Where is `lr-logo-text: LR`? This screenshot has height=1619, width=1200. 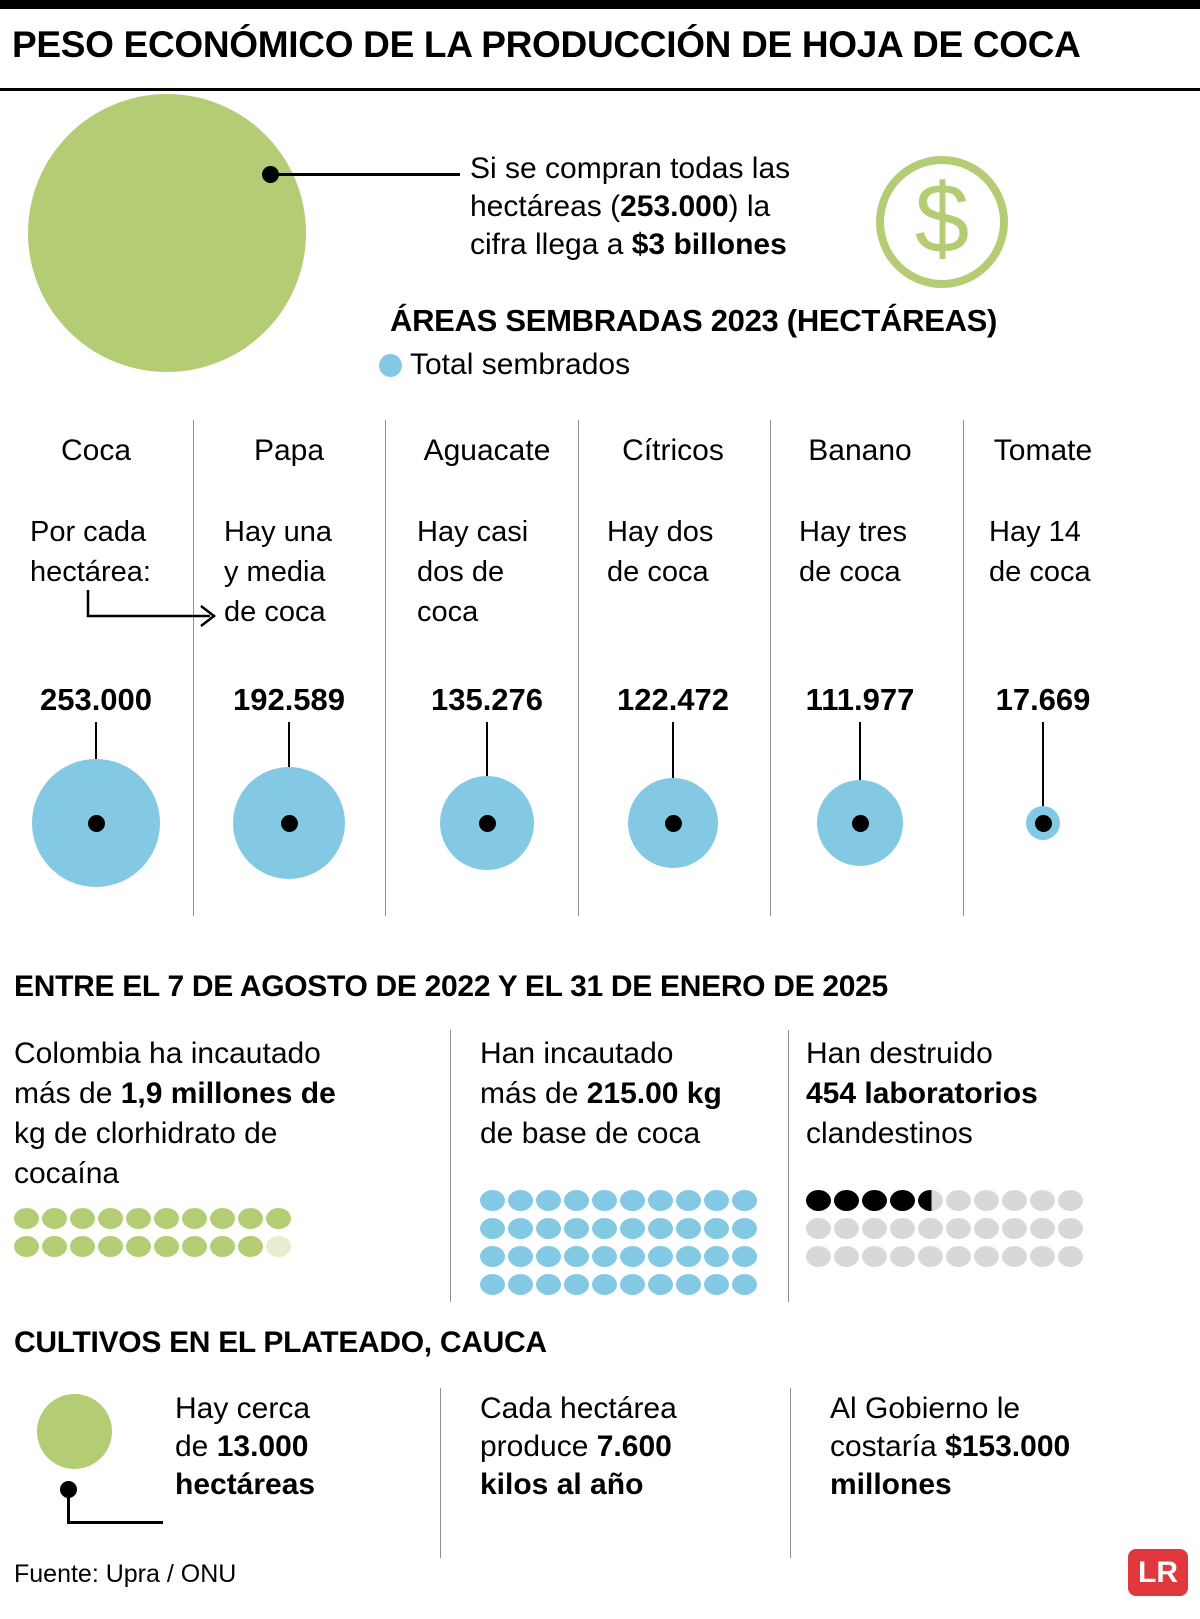 lr-logo-text: LR is located at coordinates (1158, 1572).